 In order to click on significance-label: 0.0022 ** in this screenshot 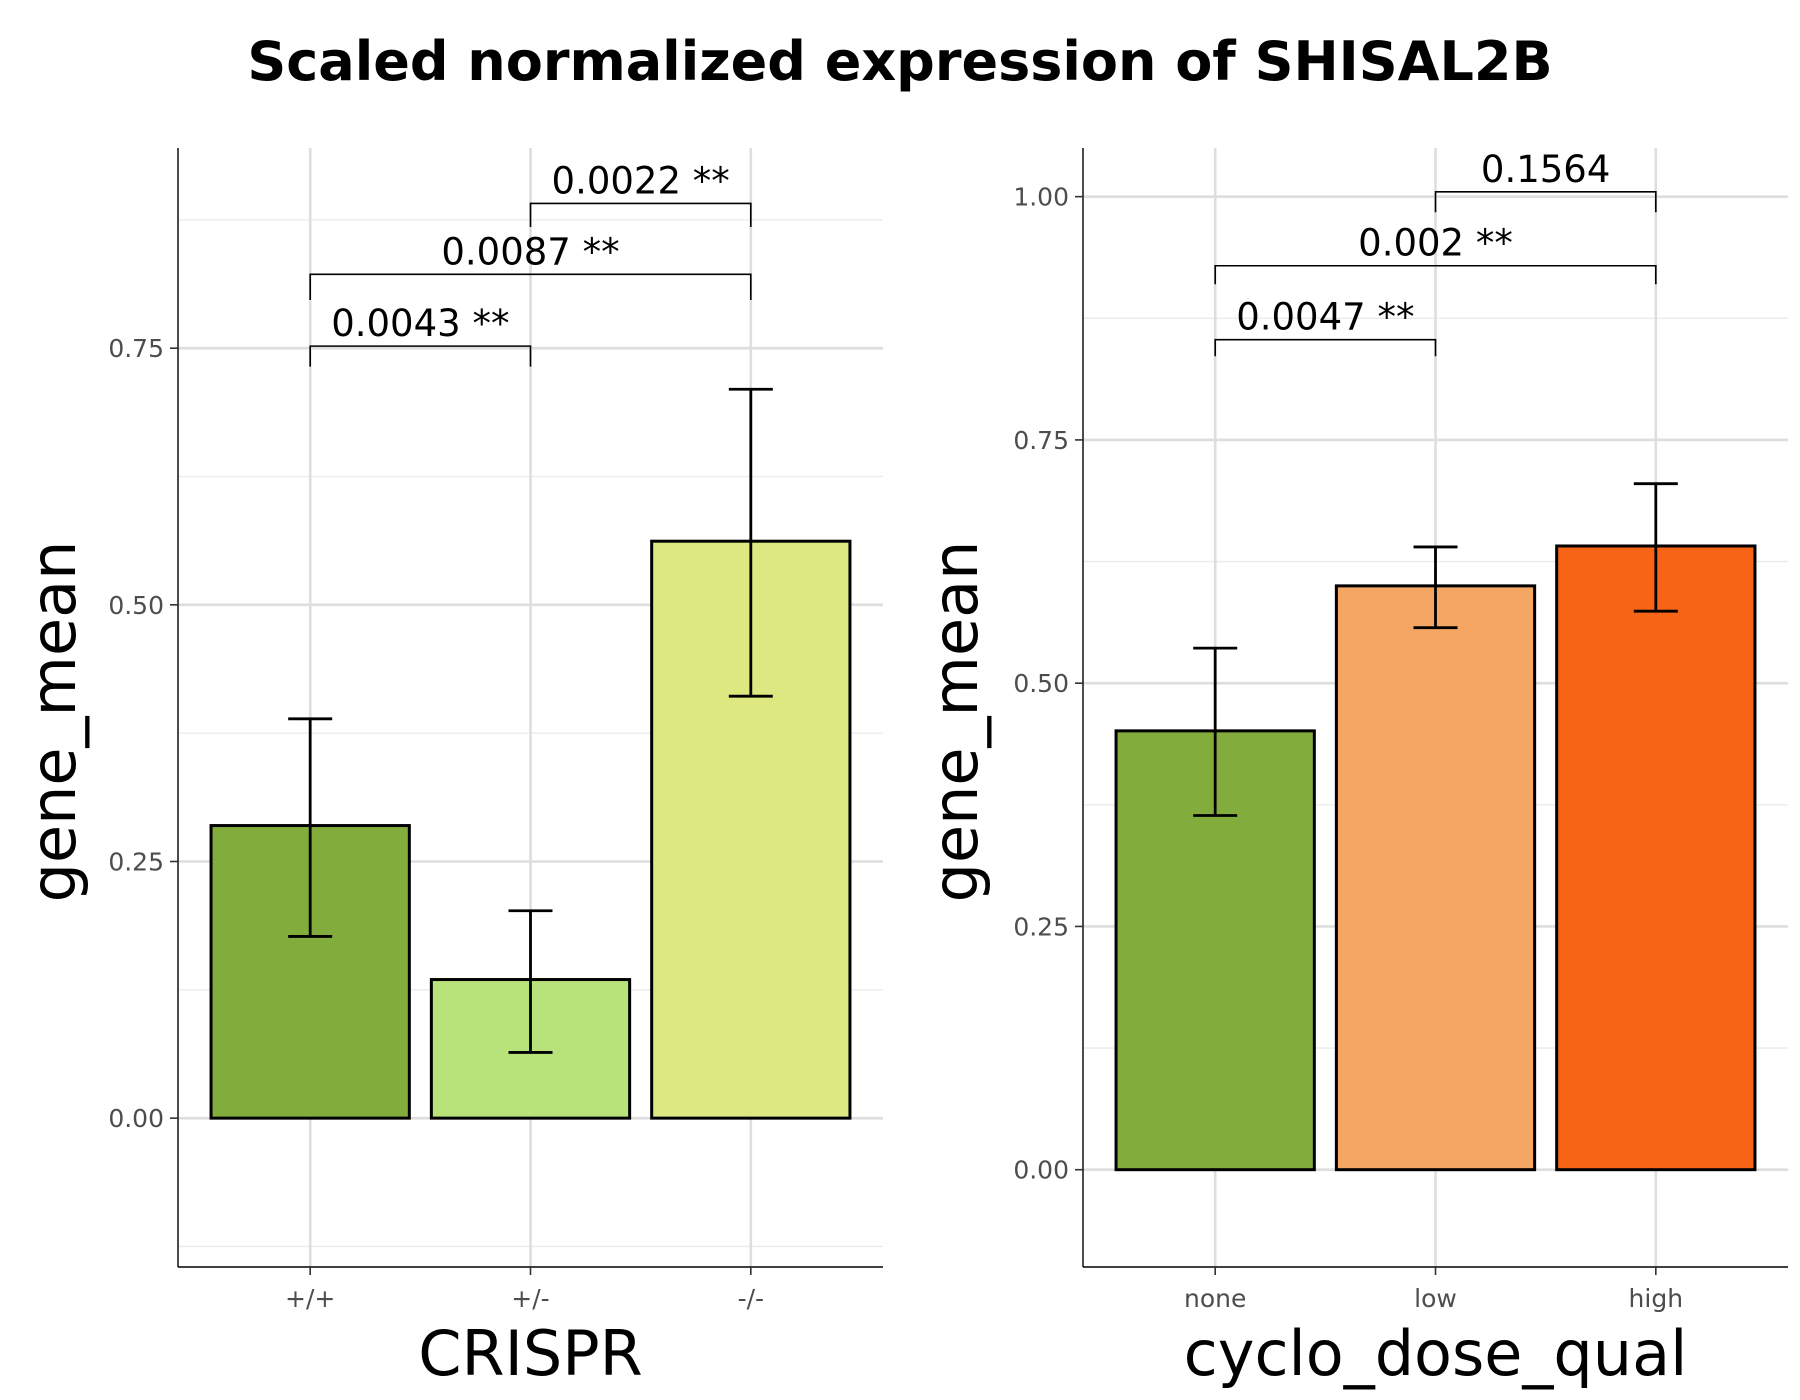, I will do `click(641, 180)`.